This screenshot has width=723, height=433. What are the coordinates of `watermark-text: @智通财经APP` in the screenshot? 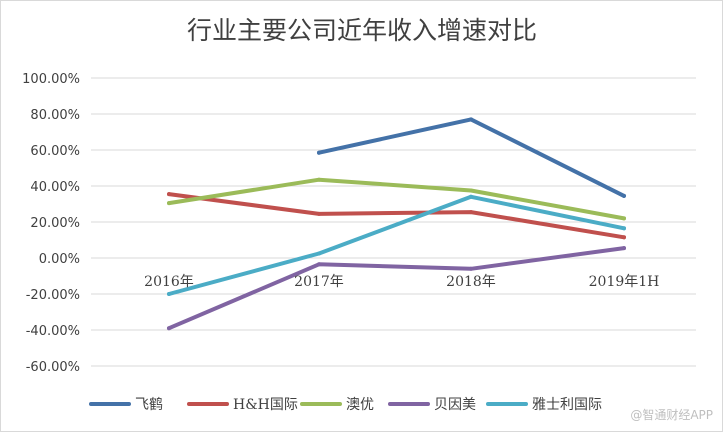 It's located at (671, 414).